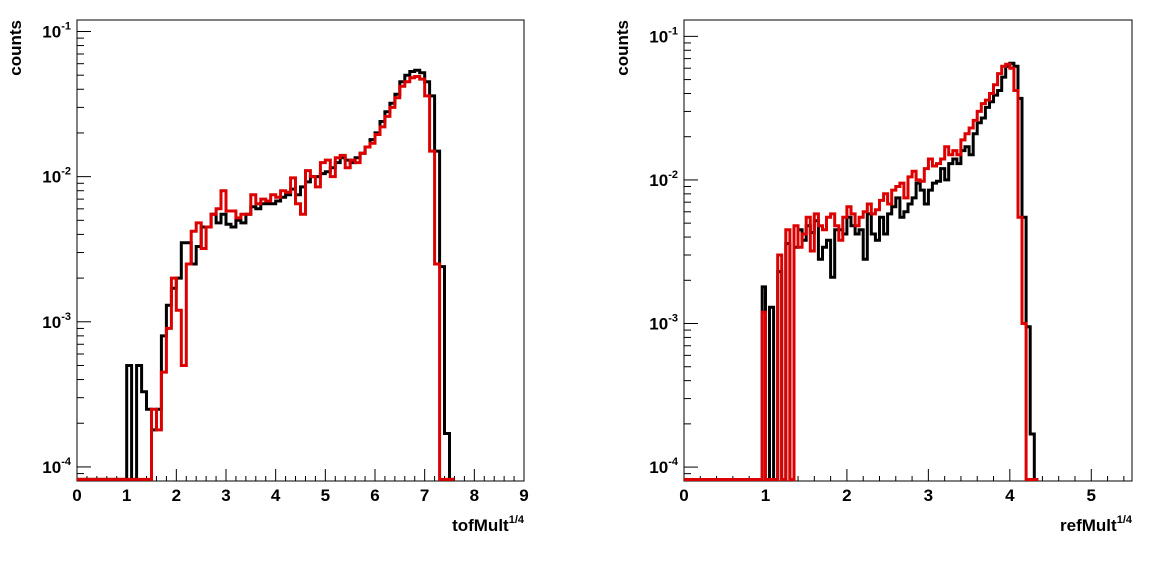 Image resolution: width=1165 pixels, height=568 pixels. I want to click on x-axis-label: refMult1/4, so click(1096, 524).